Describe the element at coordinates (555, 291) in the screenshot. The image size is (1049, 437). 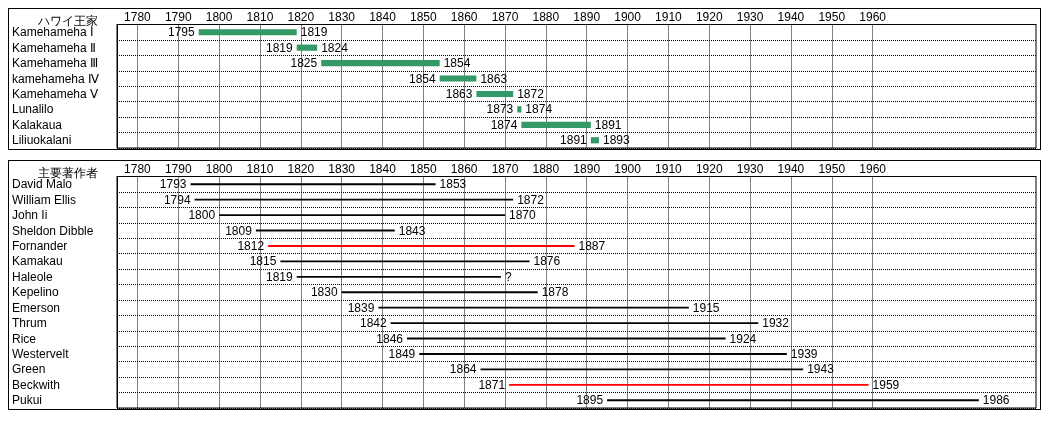
I see `data-label: 1878` at that location.